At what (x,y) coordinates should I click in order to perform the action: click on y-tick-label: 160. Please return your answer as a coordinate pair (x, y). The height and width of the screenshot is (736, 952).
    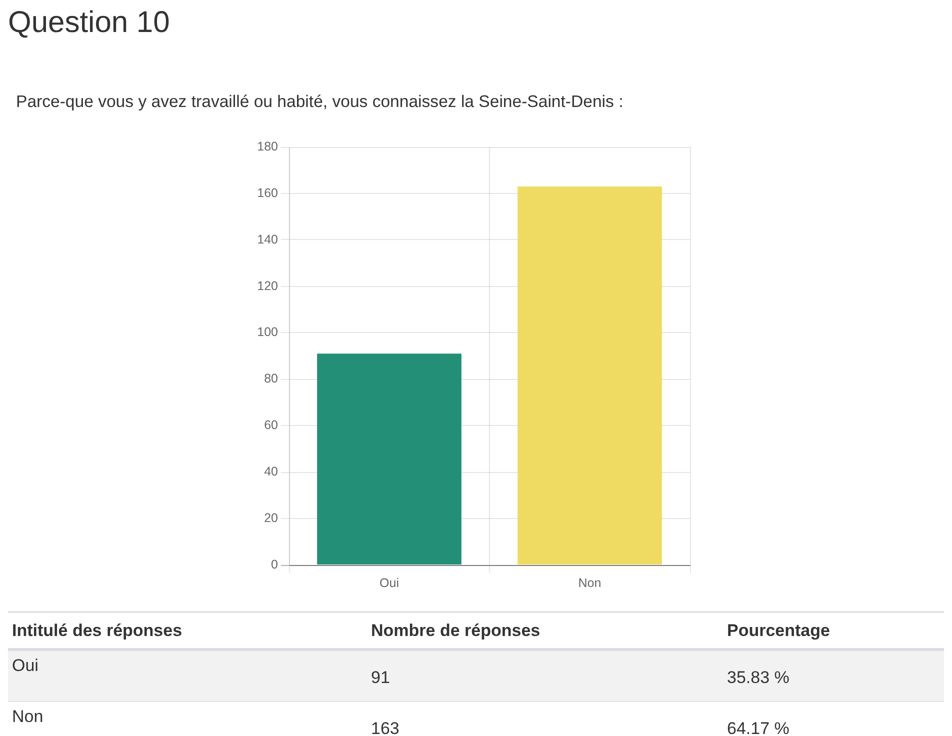
    Looking at the image, I should click on (267, 193).